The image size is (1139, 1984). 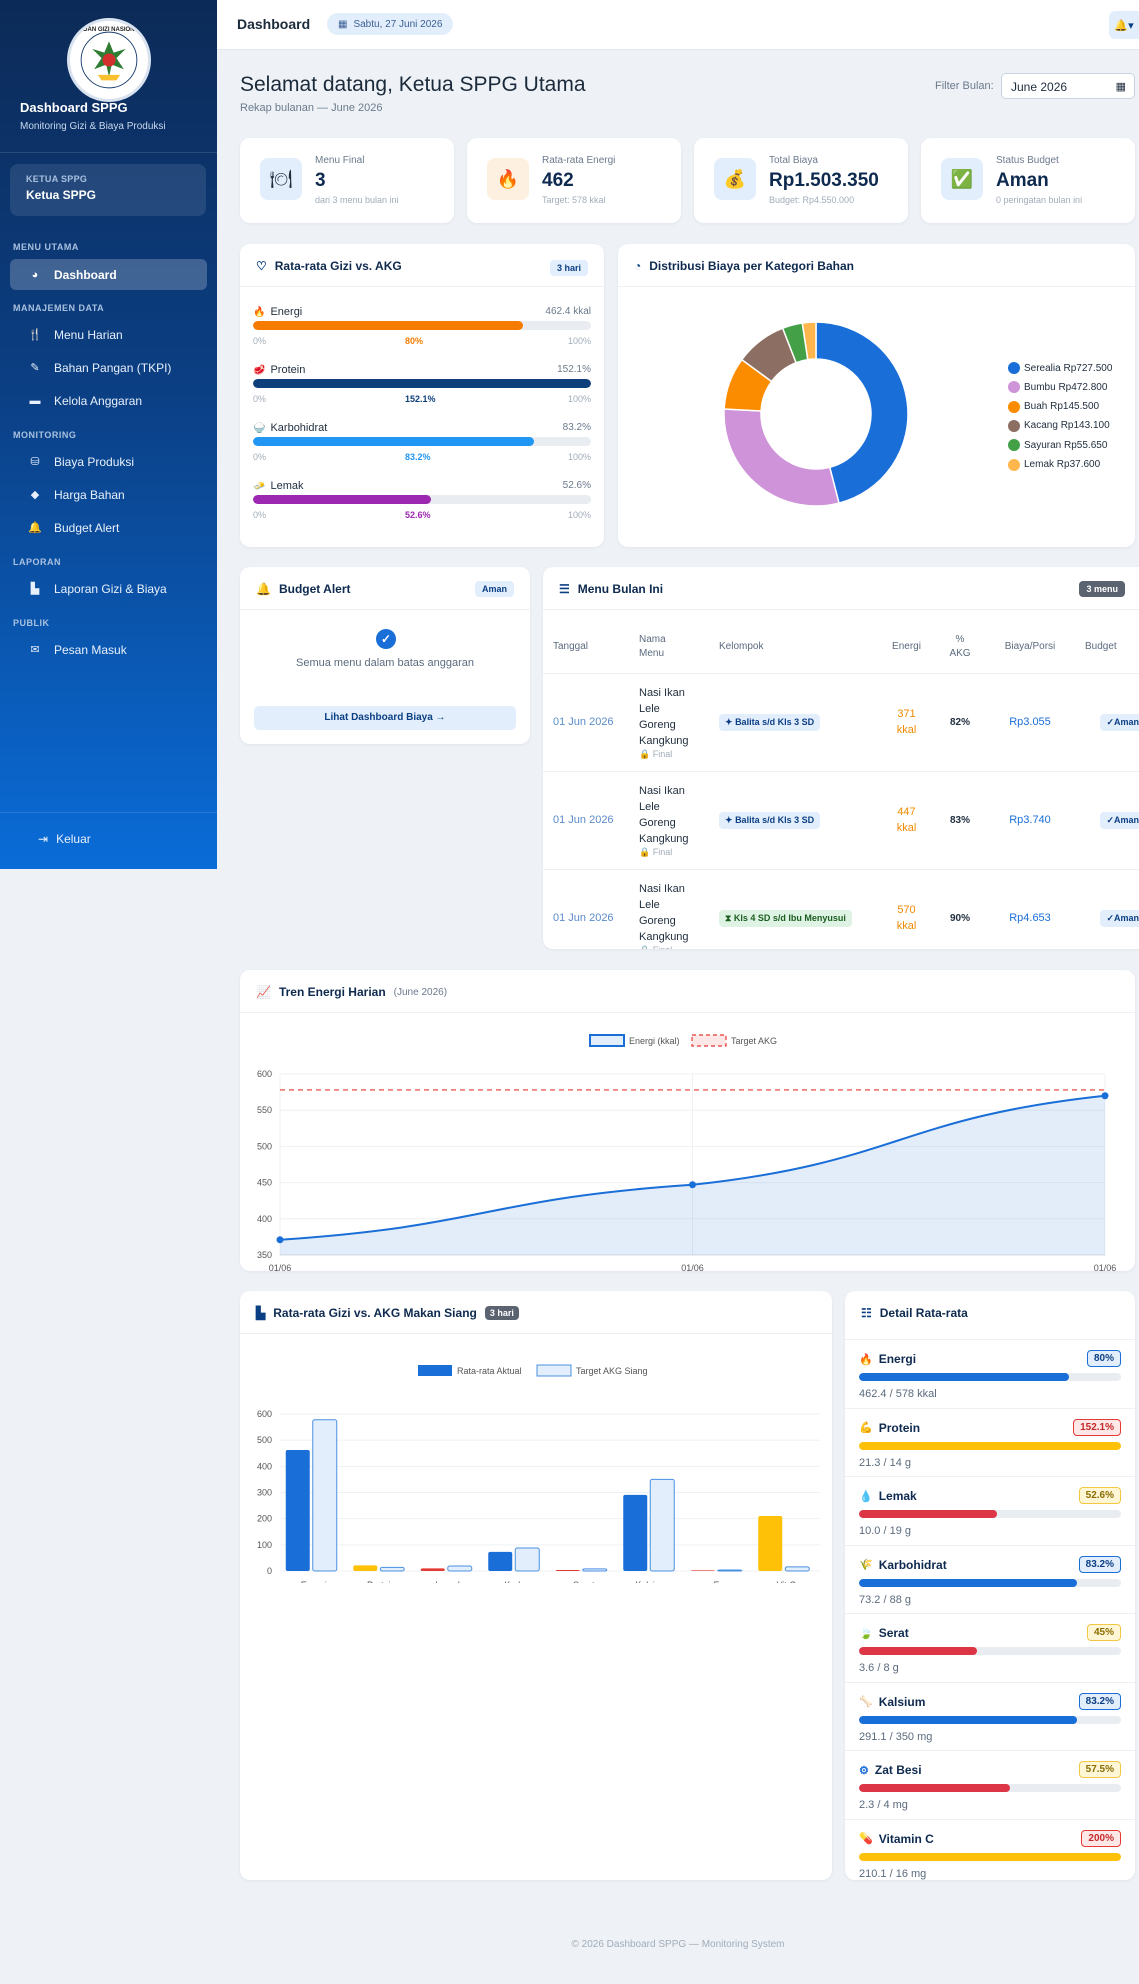 What do you see at coordinates (1014, 387) in the screenshot?
I see `legend-swatch` at bounding box center [1014, 387].